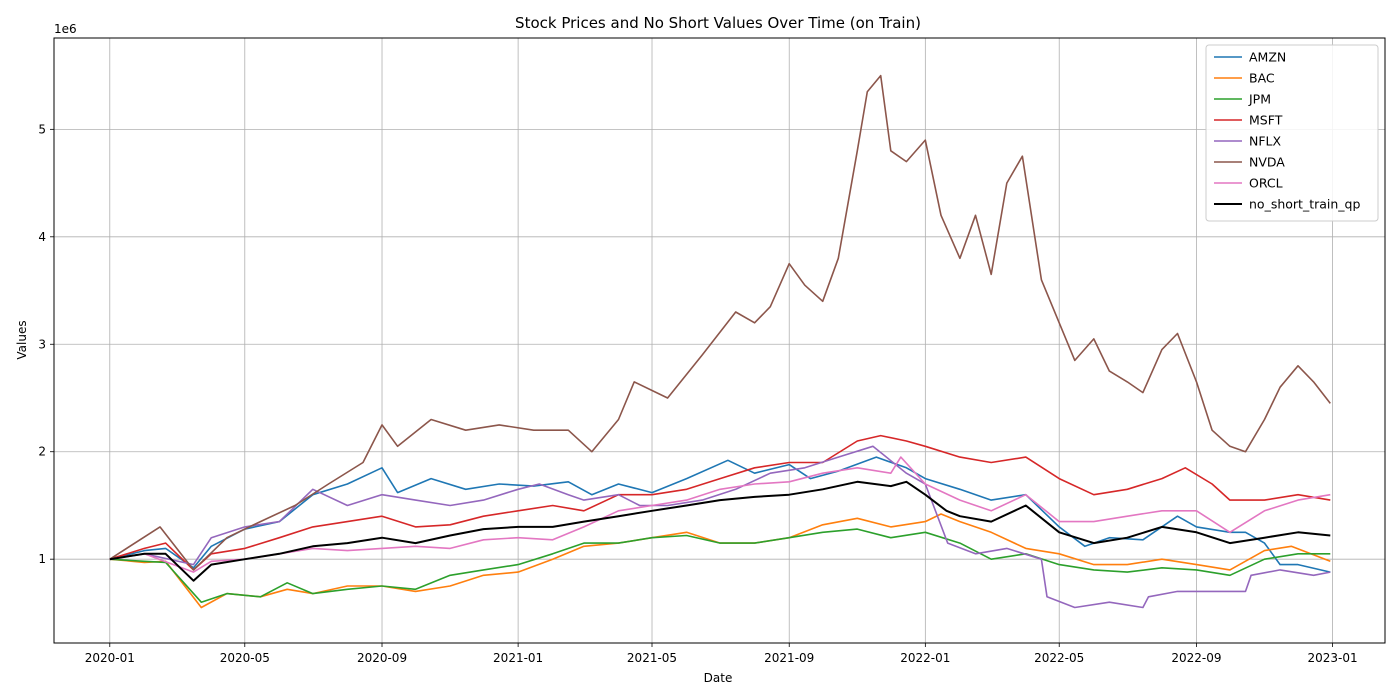 The image size is (1400, 700). What do you see at coordinates (1267, 162) in the screenshot?
I see `legend-label: NVDA` at bounding box center [1267, 162].